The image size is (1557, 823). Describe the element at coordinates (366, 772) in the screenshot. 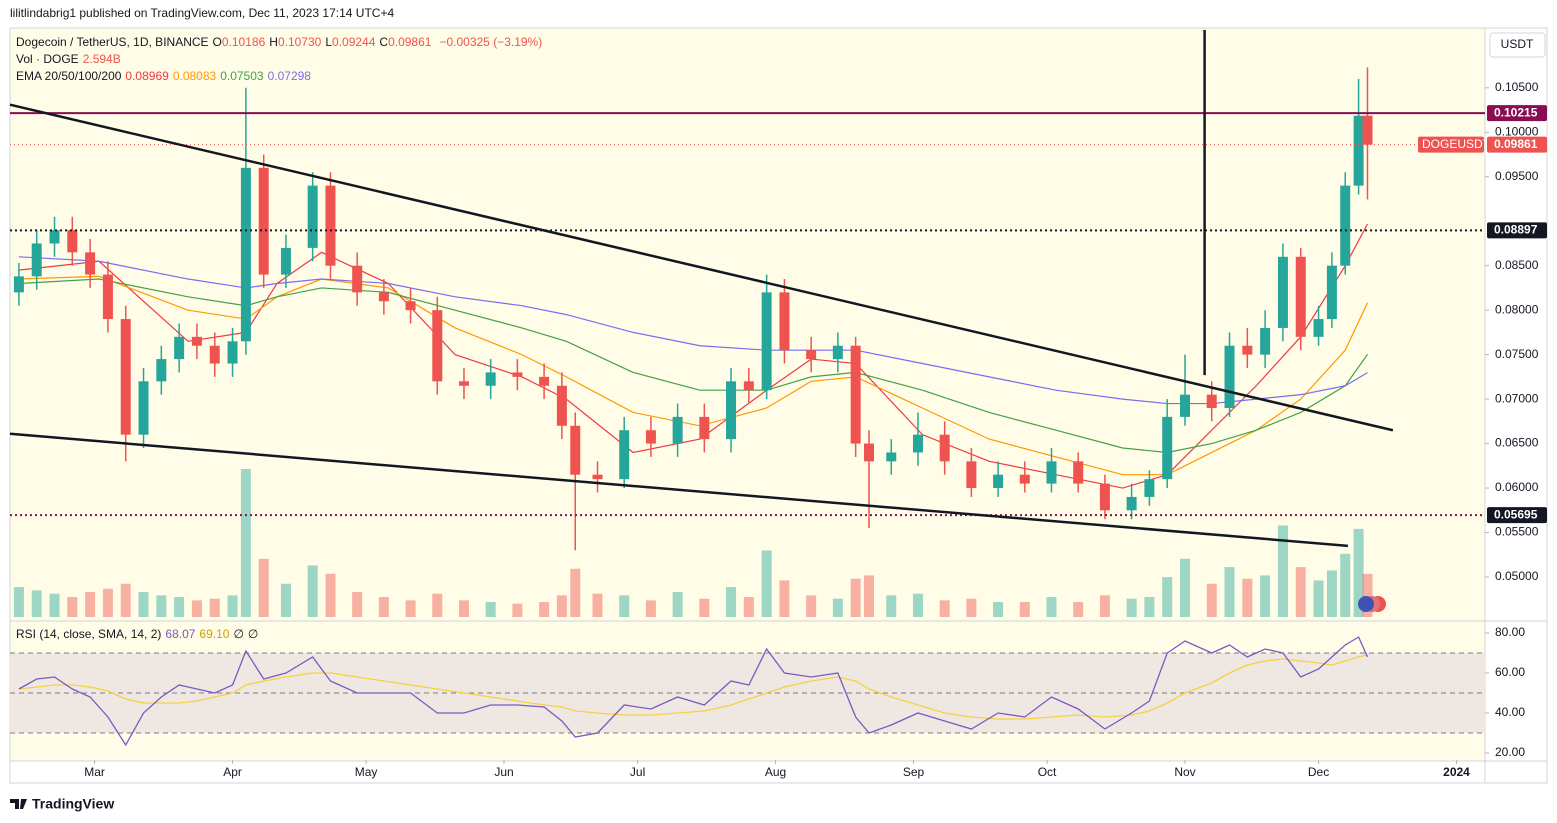

I see `x-tick-label: May` at that location.